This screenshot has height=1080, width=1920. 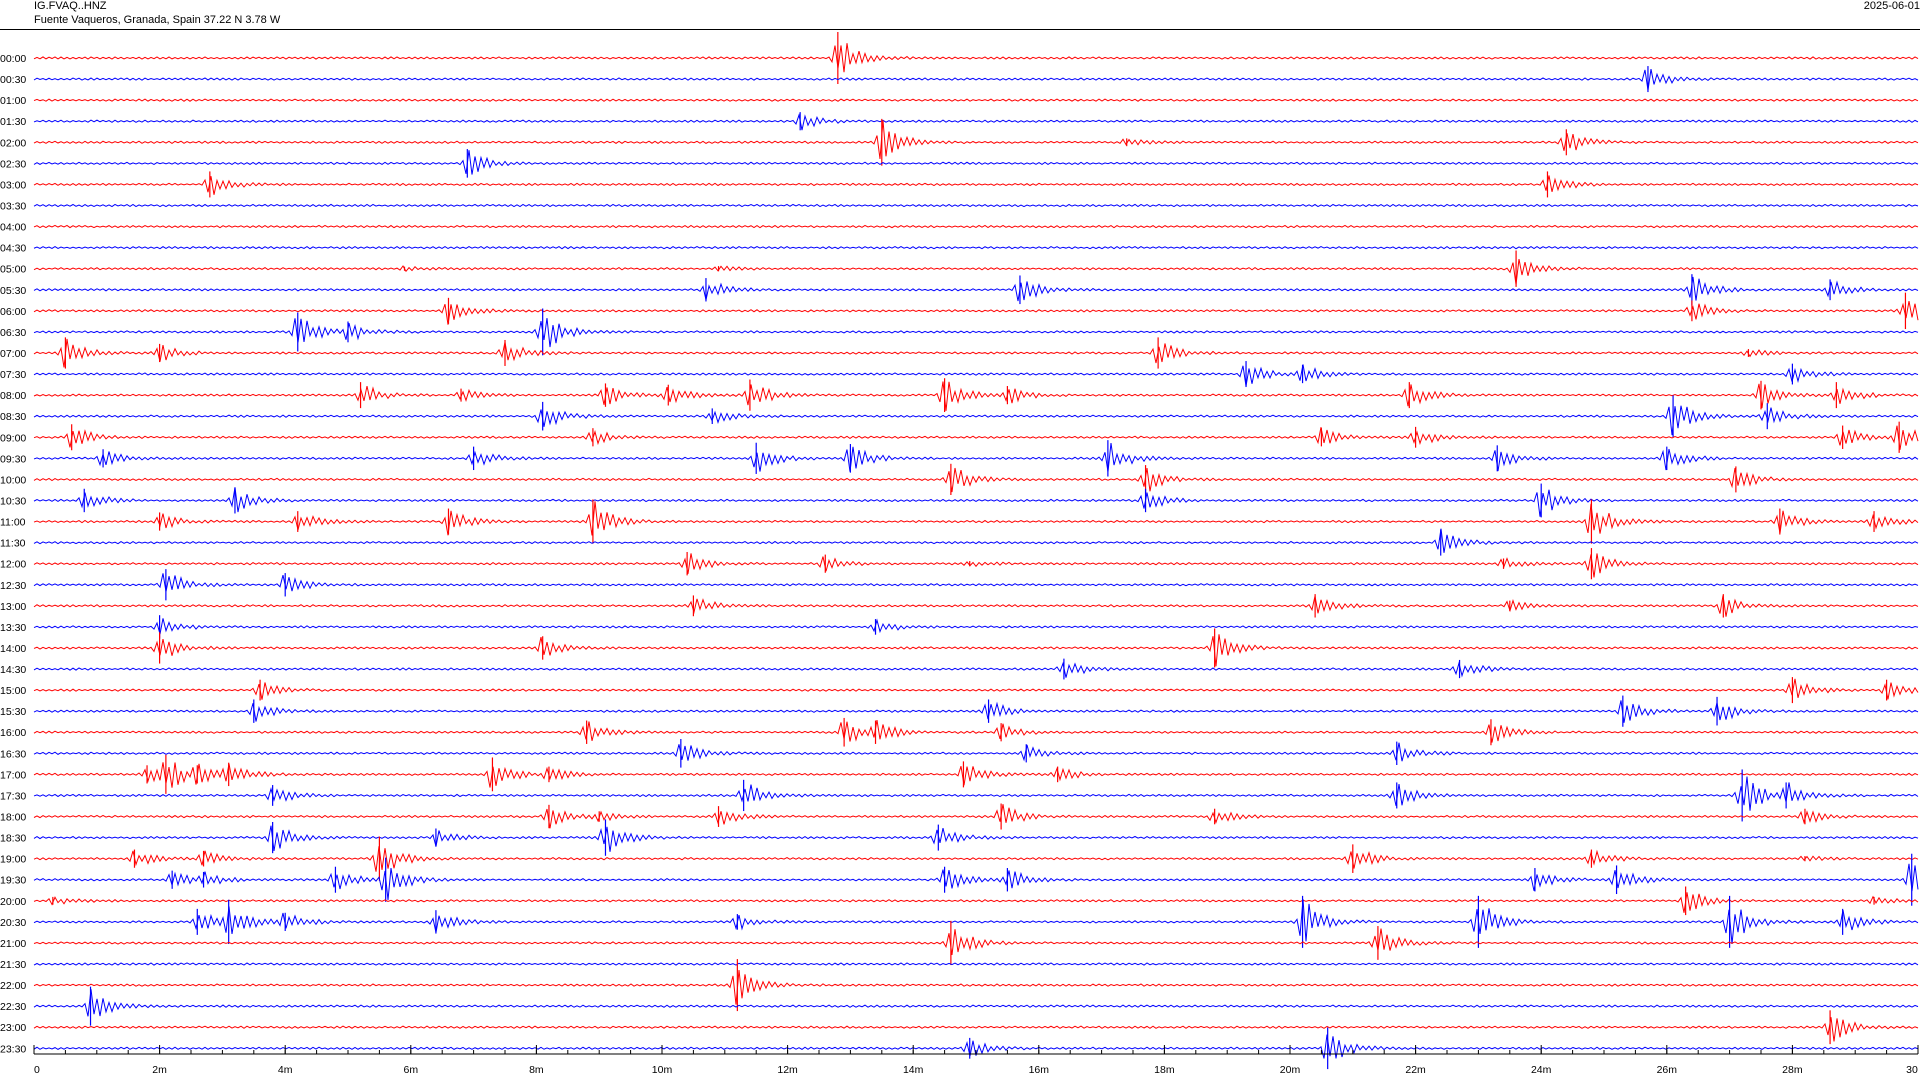 I want to click on row-time-label: 05:30, so click(x=13, y=291).